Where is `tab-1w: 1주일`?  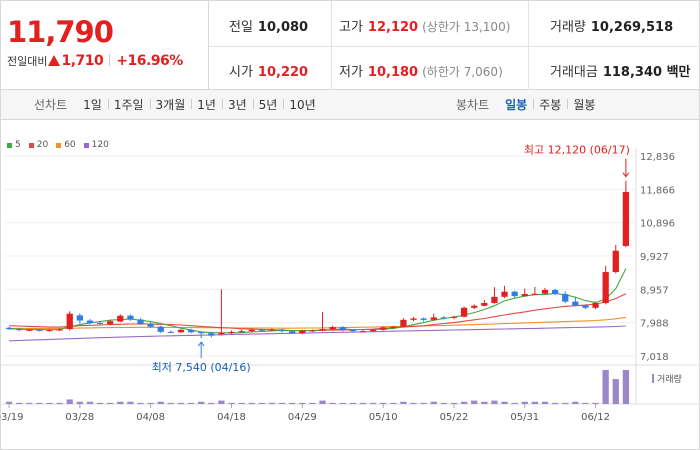
tab-1w: 1주일 is located at coordinates (128, 104).